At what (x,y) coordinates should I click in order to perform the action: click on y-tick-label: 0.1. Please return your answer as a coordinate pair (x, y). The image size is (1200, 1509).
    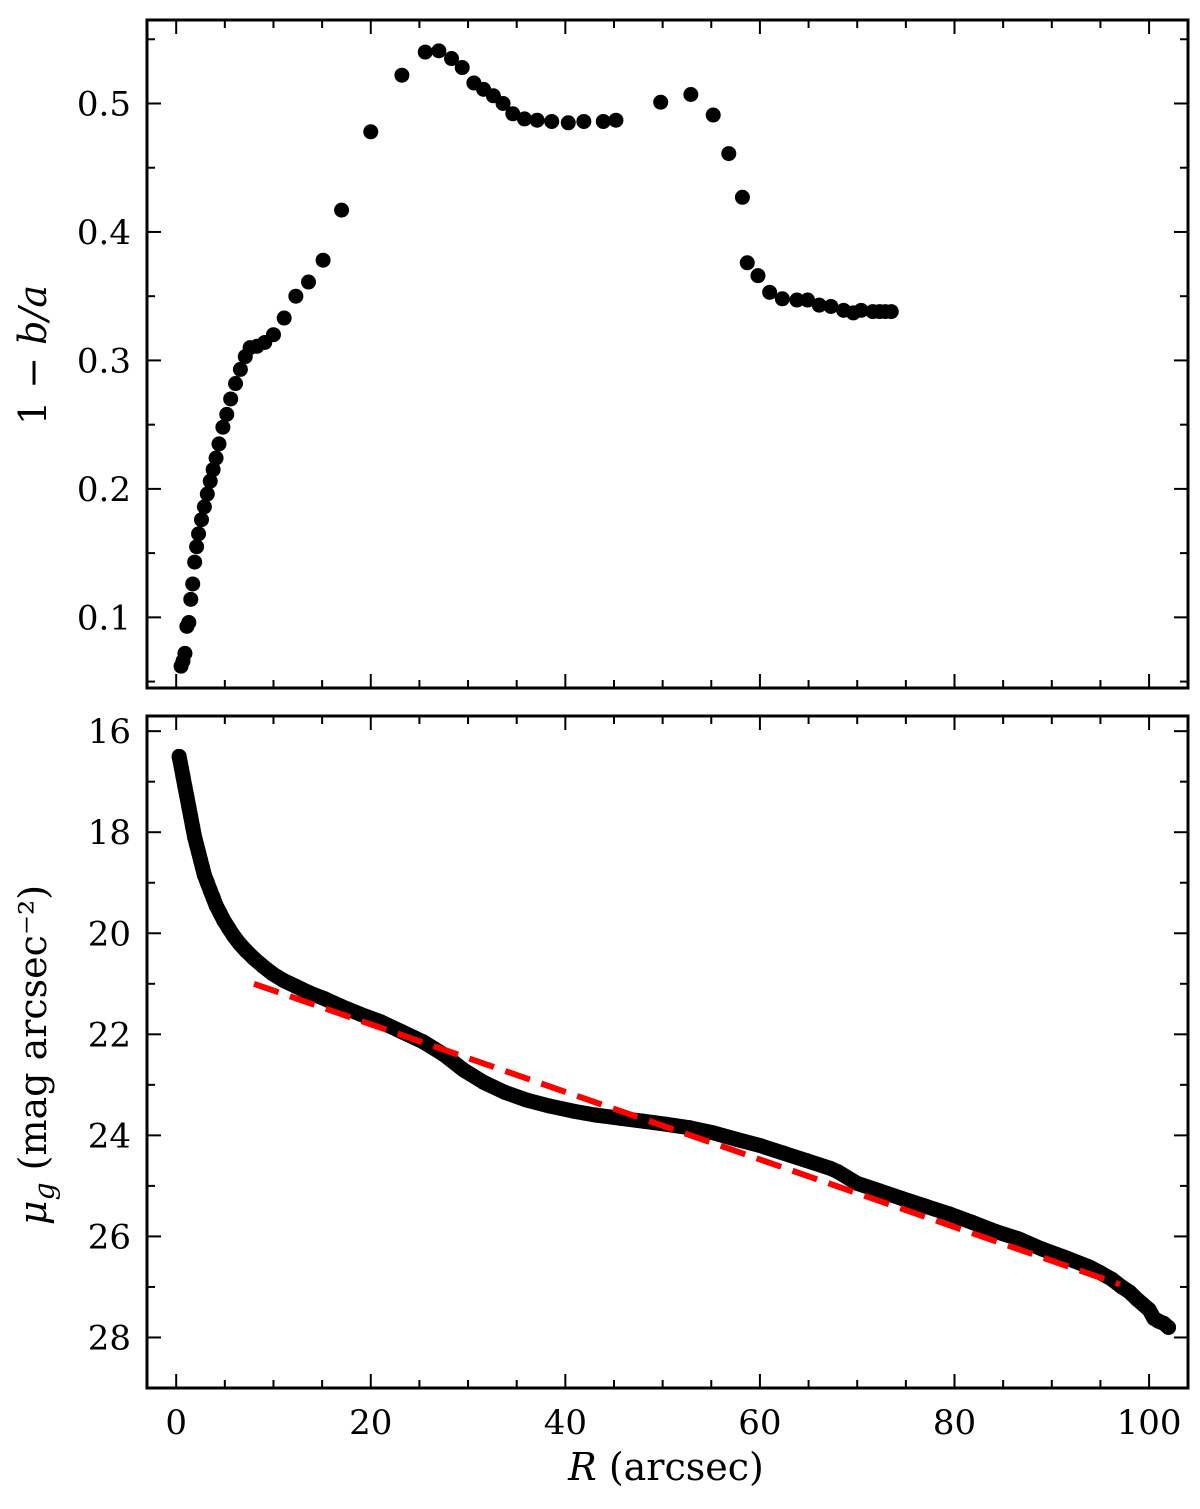
    Looking at the image, I should click on (104, 618).